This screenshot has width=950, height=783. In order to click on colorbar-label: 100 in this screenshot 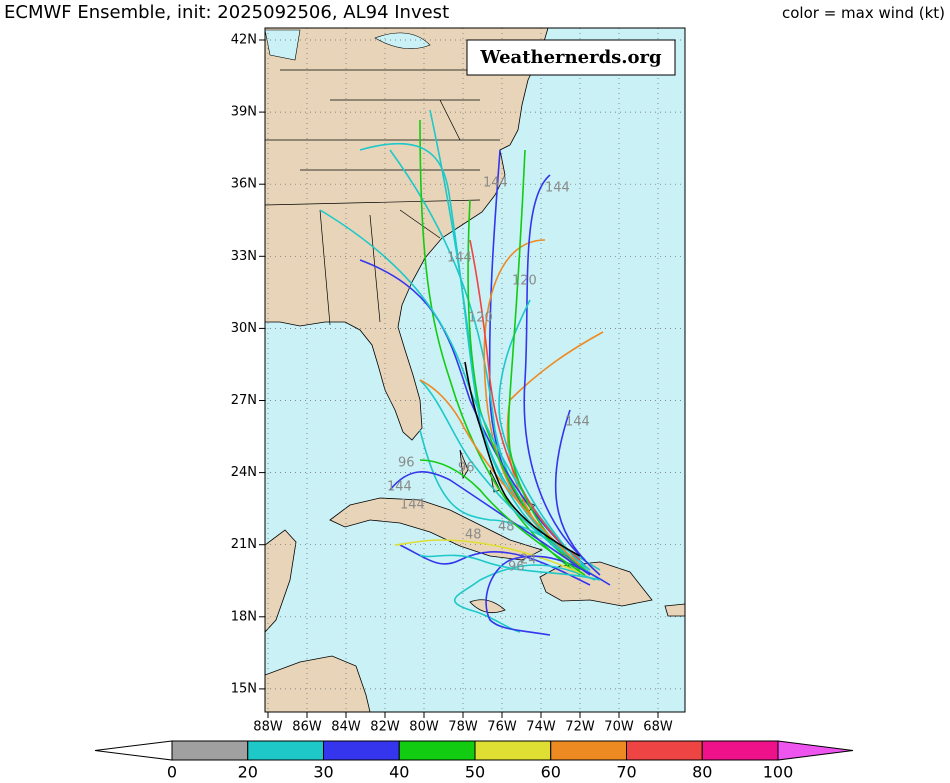, I will do `click(778, 772)`.